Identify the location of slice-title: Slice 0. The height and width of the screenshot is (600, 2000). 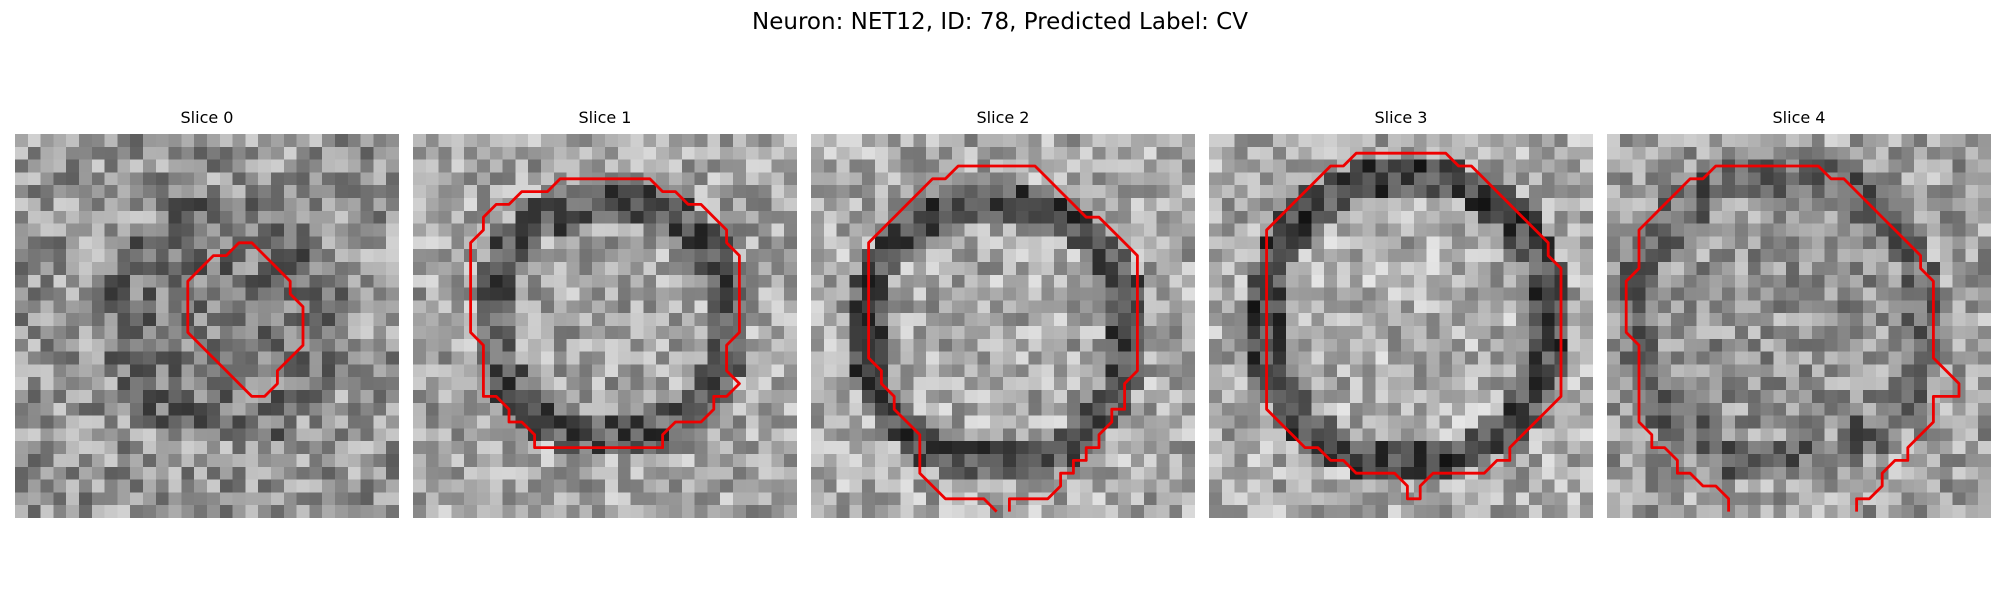
(207, 117).